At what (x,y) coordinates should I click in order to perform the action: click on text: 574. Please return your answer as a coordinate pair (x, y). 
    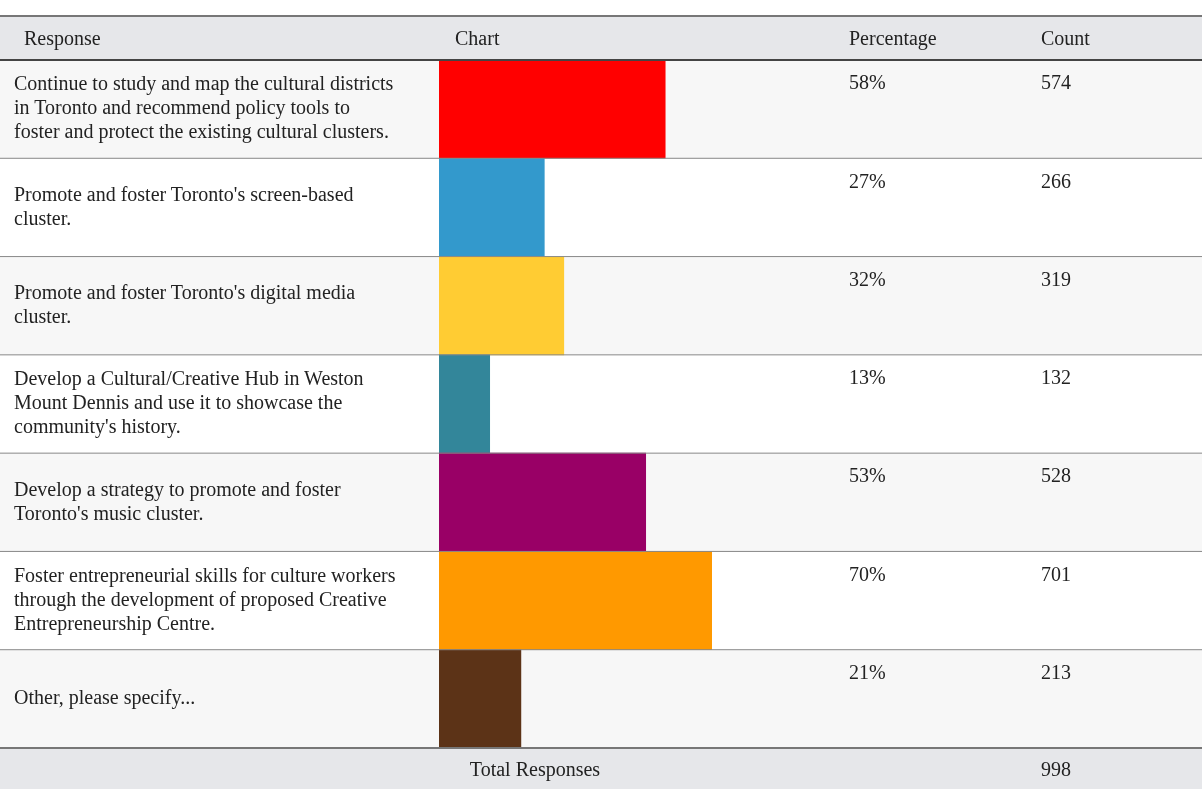
    Looking at the image, I should click on (1056, 82).